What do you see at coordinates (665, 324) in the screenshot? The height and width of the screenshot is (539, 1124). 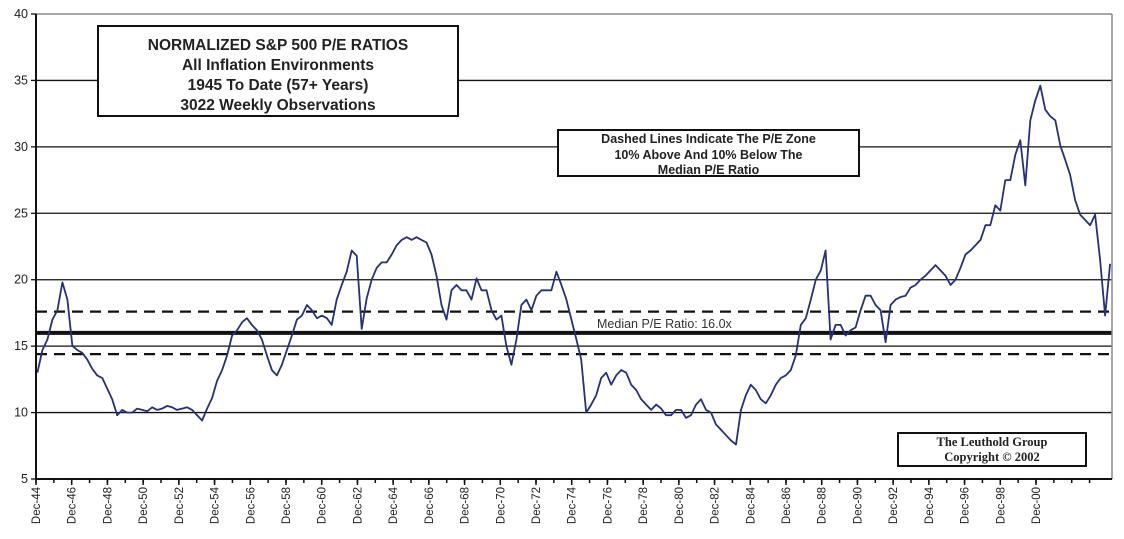 I see `median-label: Median P/E Ratio: 16.0x` at bounding box center [665, 324].